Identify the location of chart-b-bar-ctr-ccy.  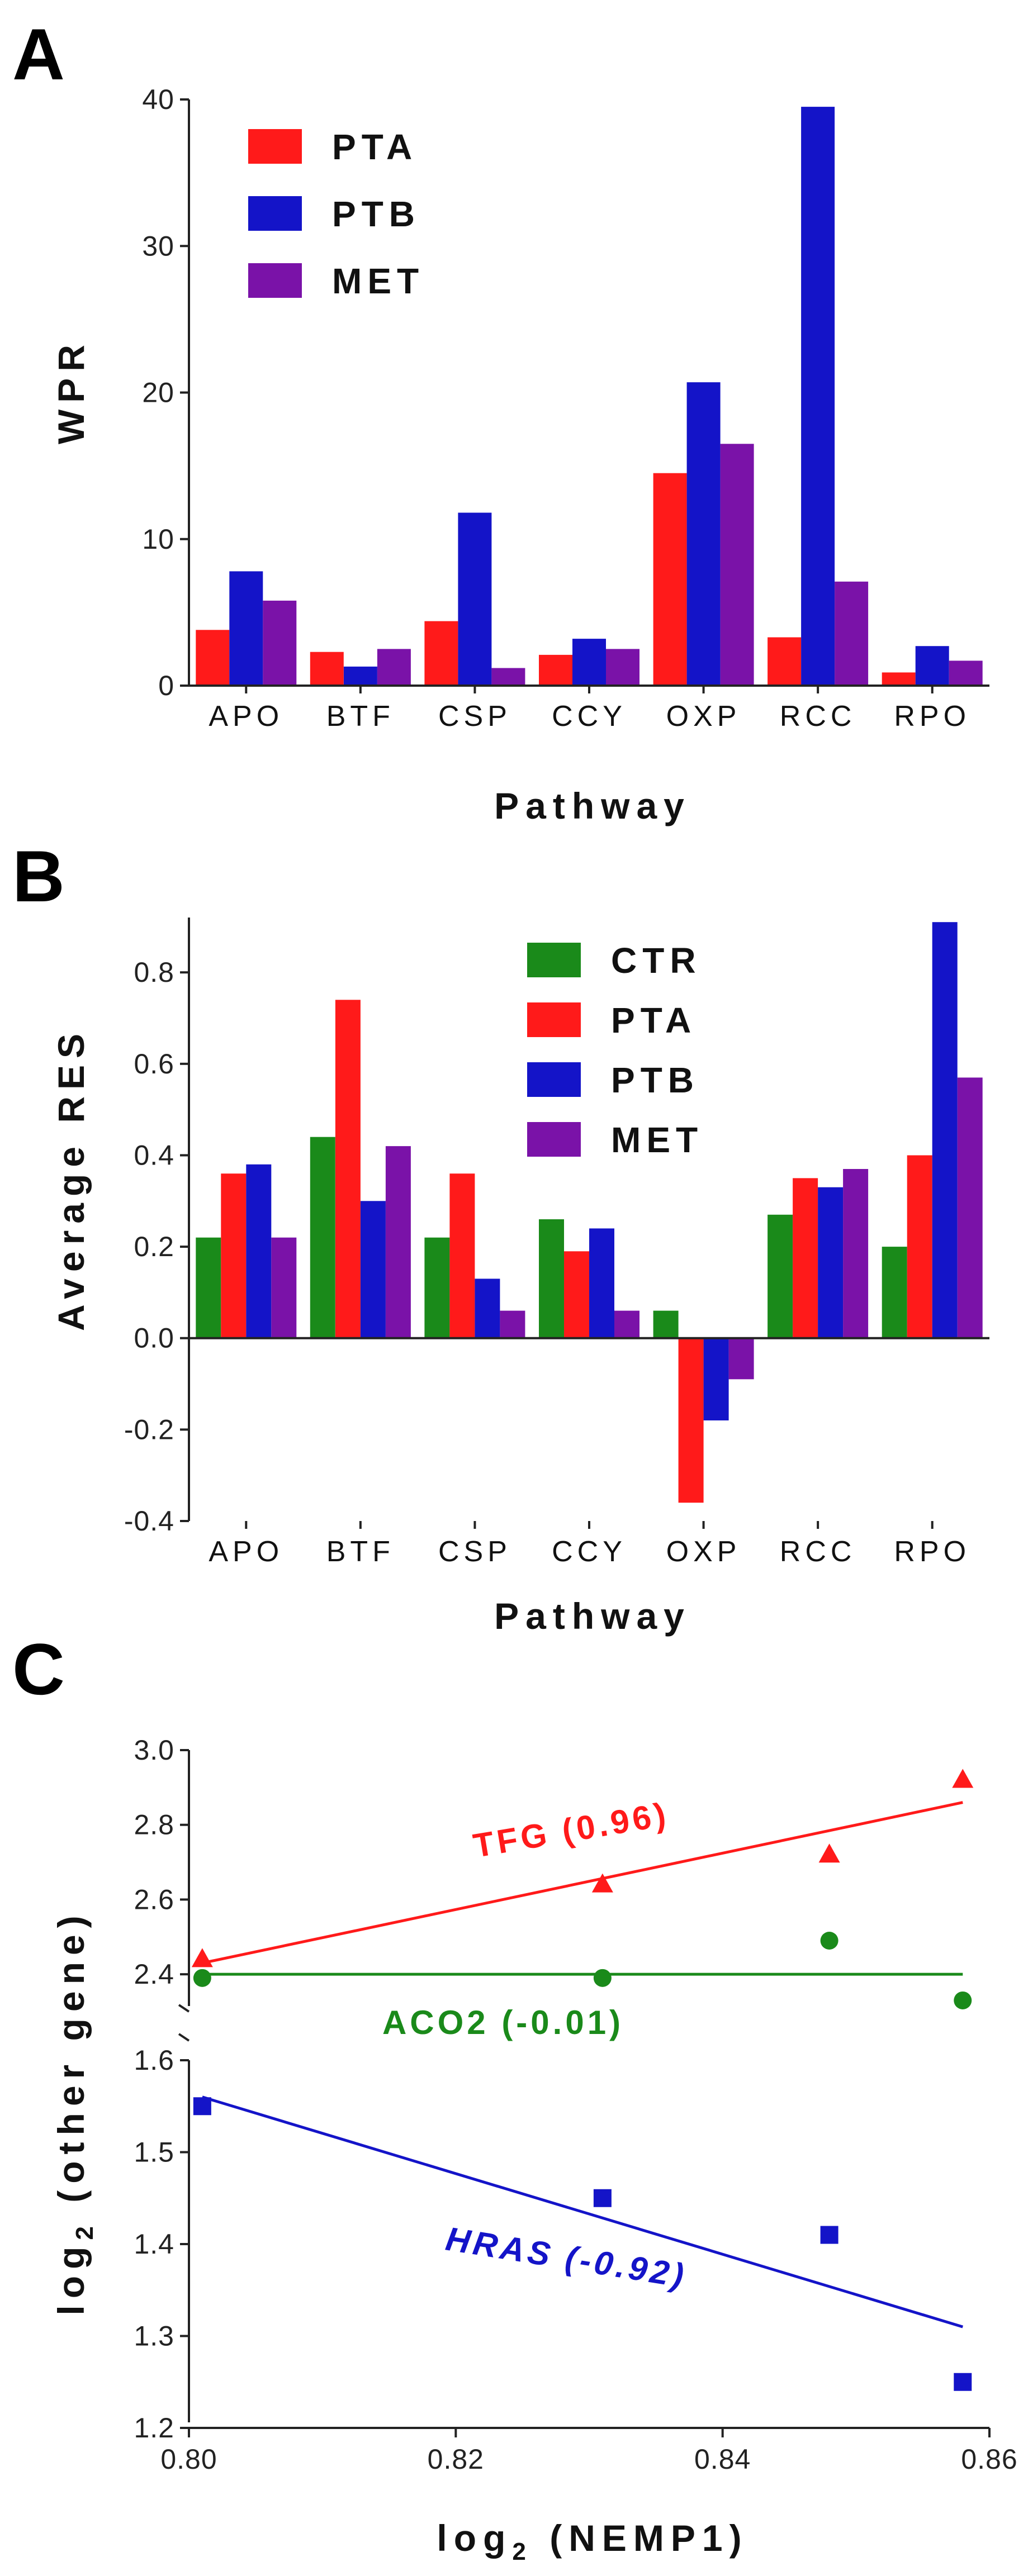
(552, 1279).